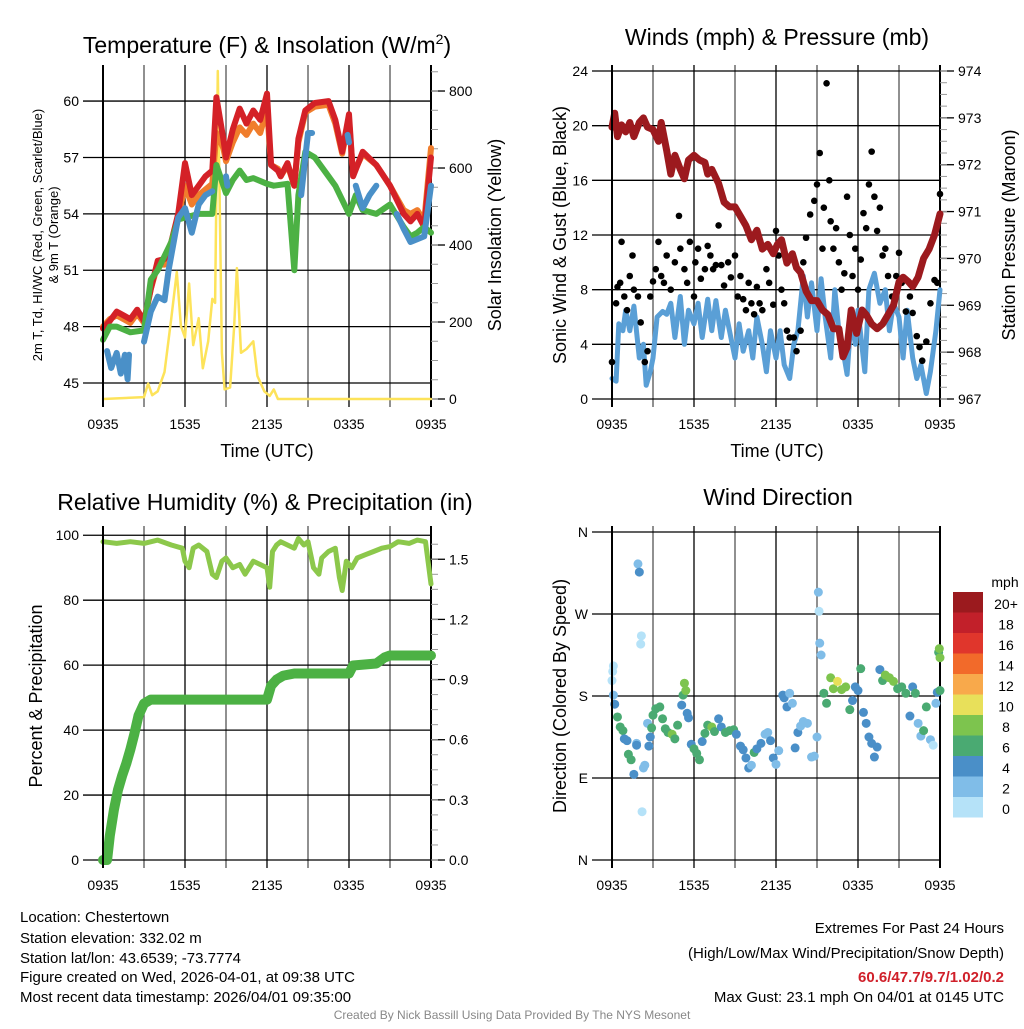 The width and height of the screenshot is (1024, 1029). I want to click on wind-direction-chart-title: Wind Direction, so click(778, 497).